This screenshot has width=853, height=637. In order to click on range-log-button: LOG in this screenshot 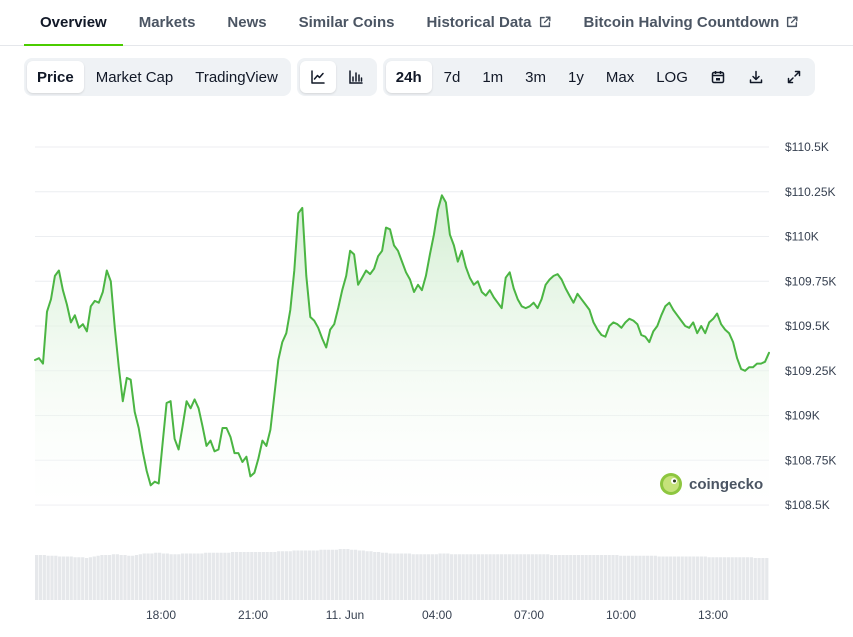, I will do `click(672, 77)`.